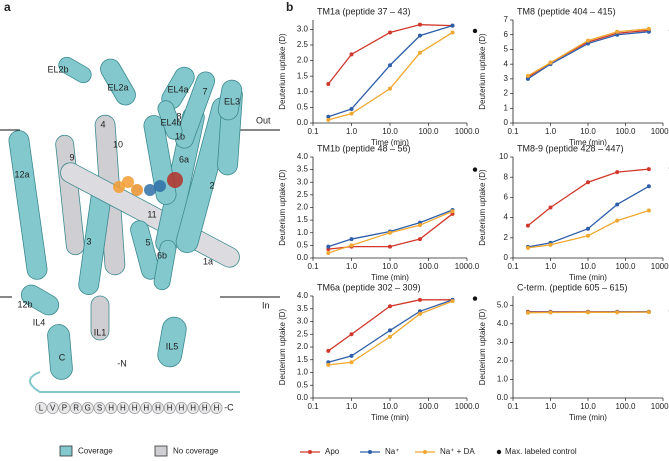 The width and height of the screenshot is (669, 461). What do you see at coordinates (506, 257) in the screenshot?
I see `y-tick-label: 0` at bounding box center [506, 257].